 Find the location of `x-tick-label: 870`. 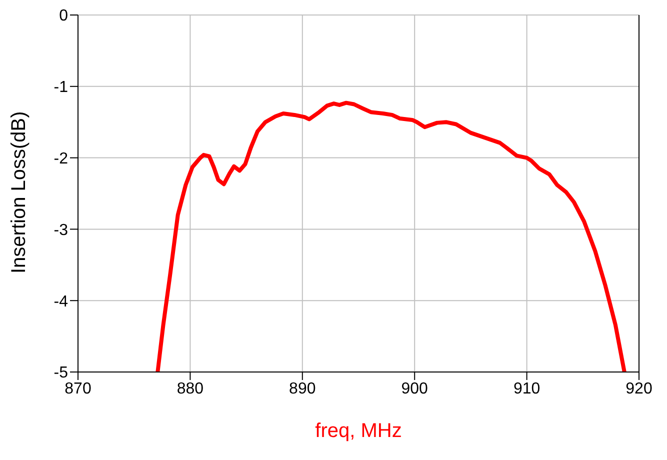

x-tick-label: 870 is located at coordinates (78, 389).